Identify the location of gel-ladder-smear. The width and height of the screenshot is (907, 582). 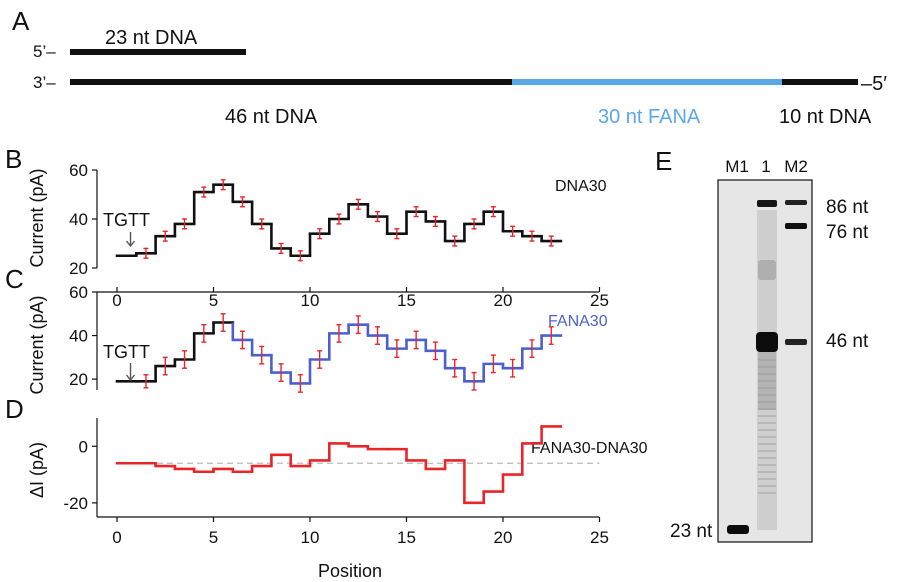
(767, 380).